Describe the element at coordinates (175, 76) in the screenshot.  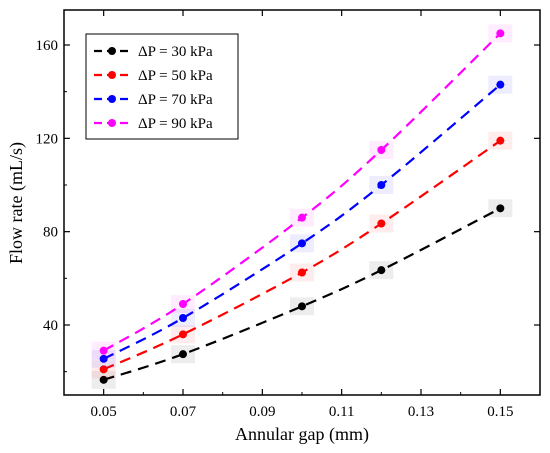
I see `legend-label: ΔP = 50 kPa` at that location.